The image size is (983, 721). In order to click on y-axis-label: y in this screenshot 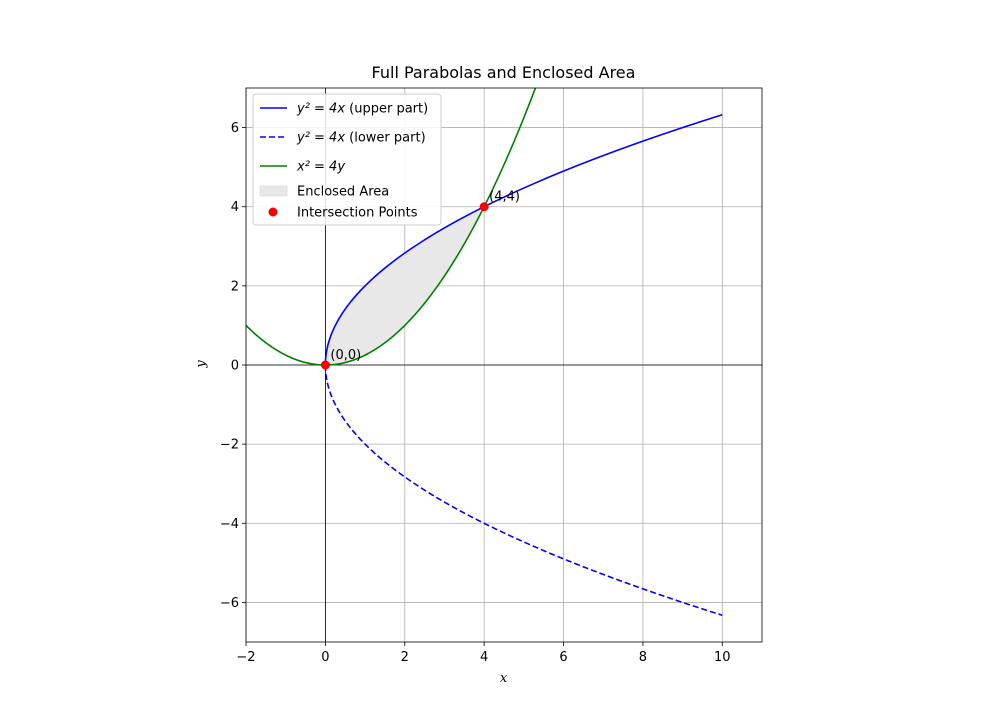, I will do `click(201, 364)`.